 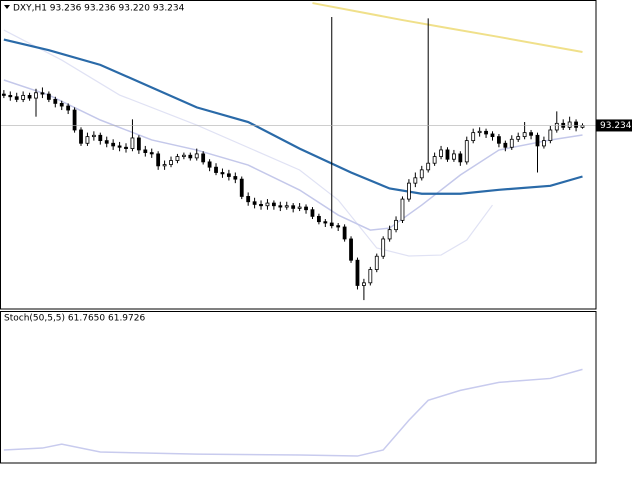 I want to click on current-price-box, so click(x=614, y=125).